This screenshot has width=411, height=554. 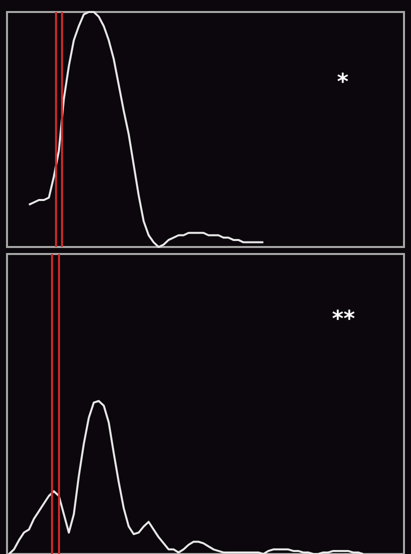 What do you see at coordinates (343, 82) in the screenshot?
I see `annotation: *` at bounding box center [343, 82].